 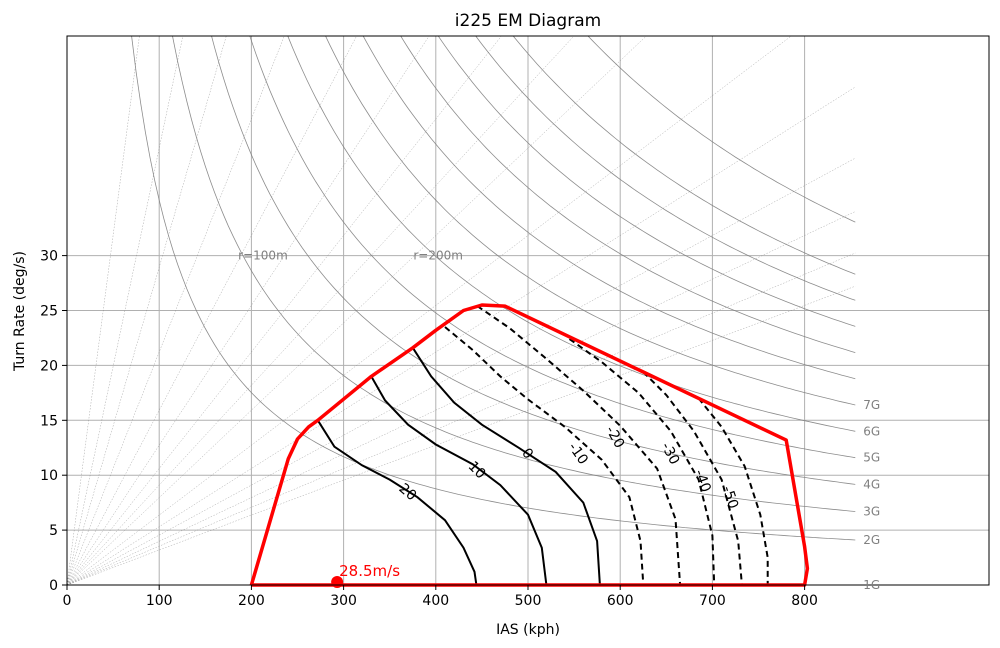 I want to click on x-tick-label: 100, so click(x=159, y=601).